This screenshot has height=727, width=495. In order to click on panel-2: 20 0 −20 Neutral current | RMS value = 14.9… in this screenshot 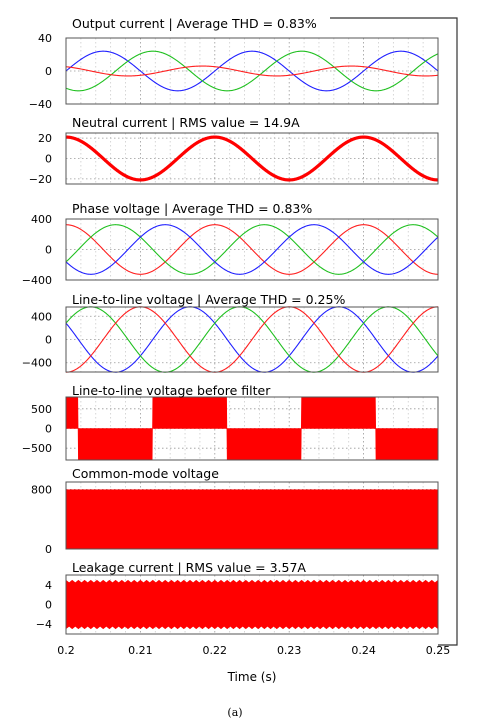, I will do `click(234, 150)`.